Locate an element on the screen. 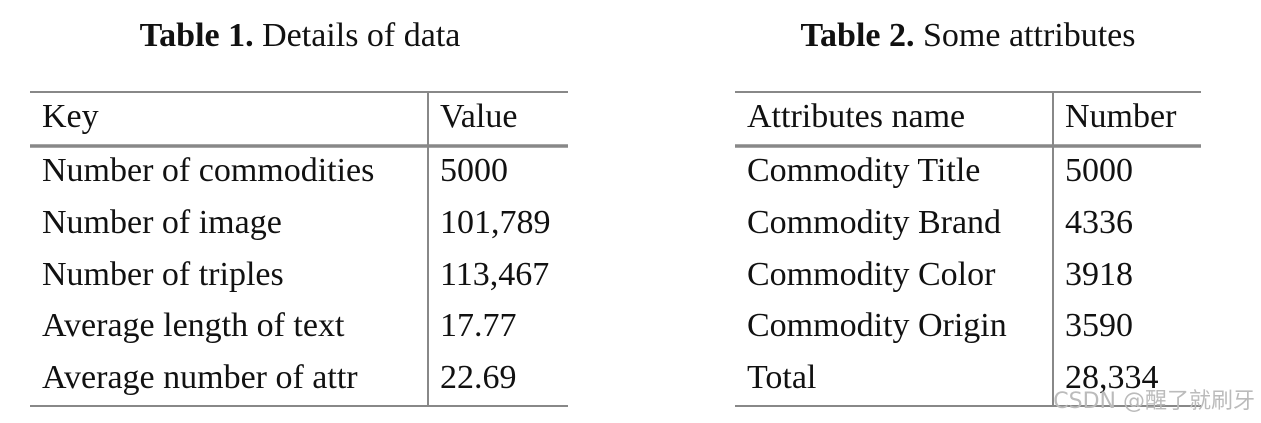 The width and height of the screenshot is (1261, 423). table-cell: 28,334 is located at coordinates (1112, 377).